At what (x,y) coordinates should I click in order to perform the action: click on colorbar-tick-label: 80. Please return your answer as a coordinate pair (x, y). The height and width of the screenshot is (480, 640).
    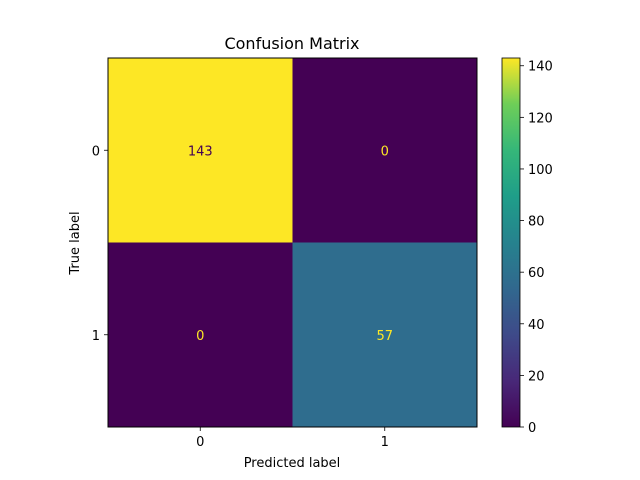
    Looking at the image, I should click on (536, 222).